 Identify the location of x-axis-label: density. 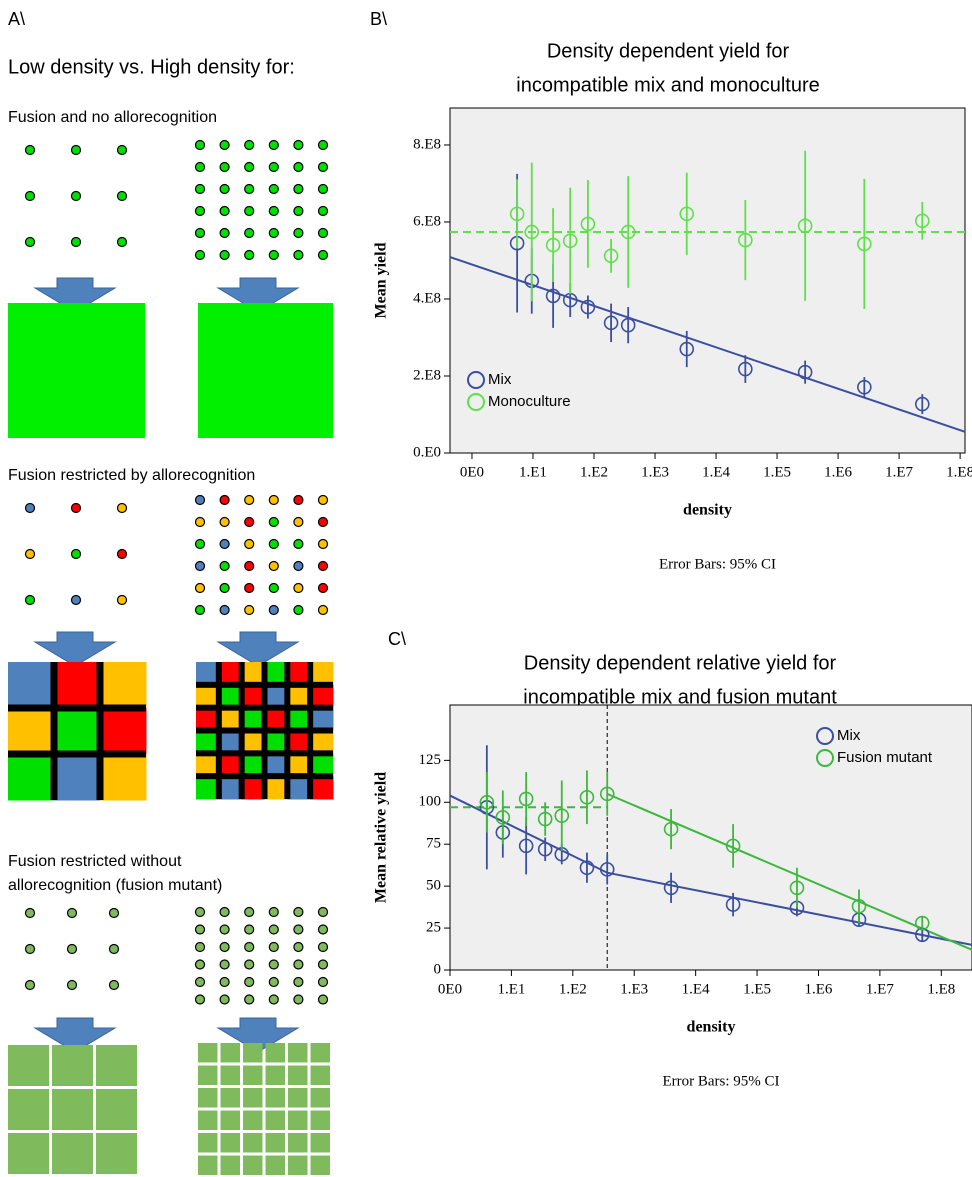
(707, 510).